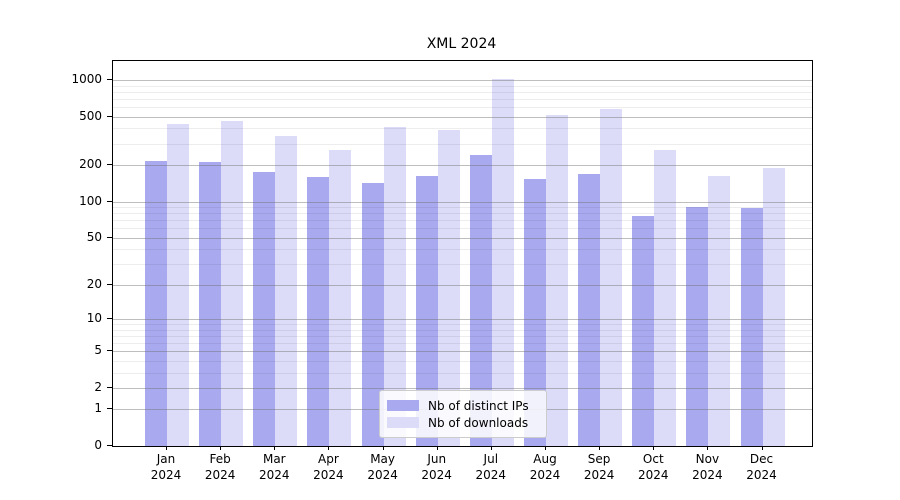 The width and height of the screenshot is (900, 500). What do you see at coordinates (478, 405) in the screenshot?
I see `legend-label-distinct-ips: Nb of distinct IPs` at bounding box center [478, 405].